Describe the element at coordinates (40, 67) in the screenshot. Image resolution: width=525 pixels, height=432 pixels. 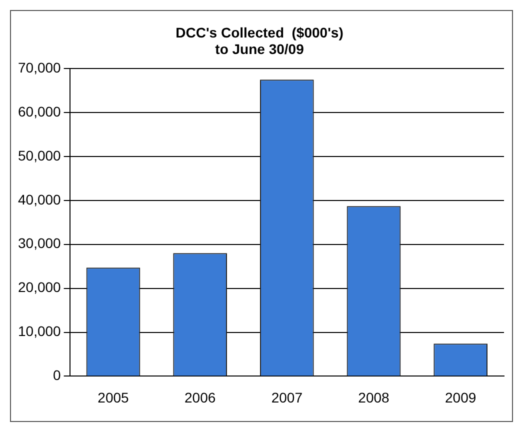
I see `y-tick-label: 70,000` at that location.